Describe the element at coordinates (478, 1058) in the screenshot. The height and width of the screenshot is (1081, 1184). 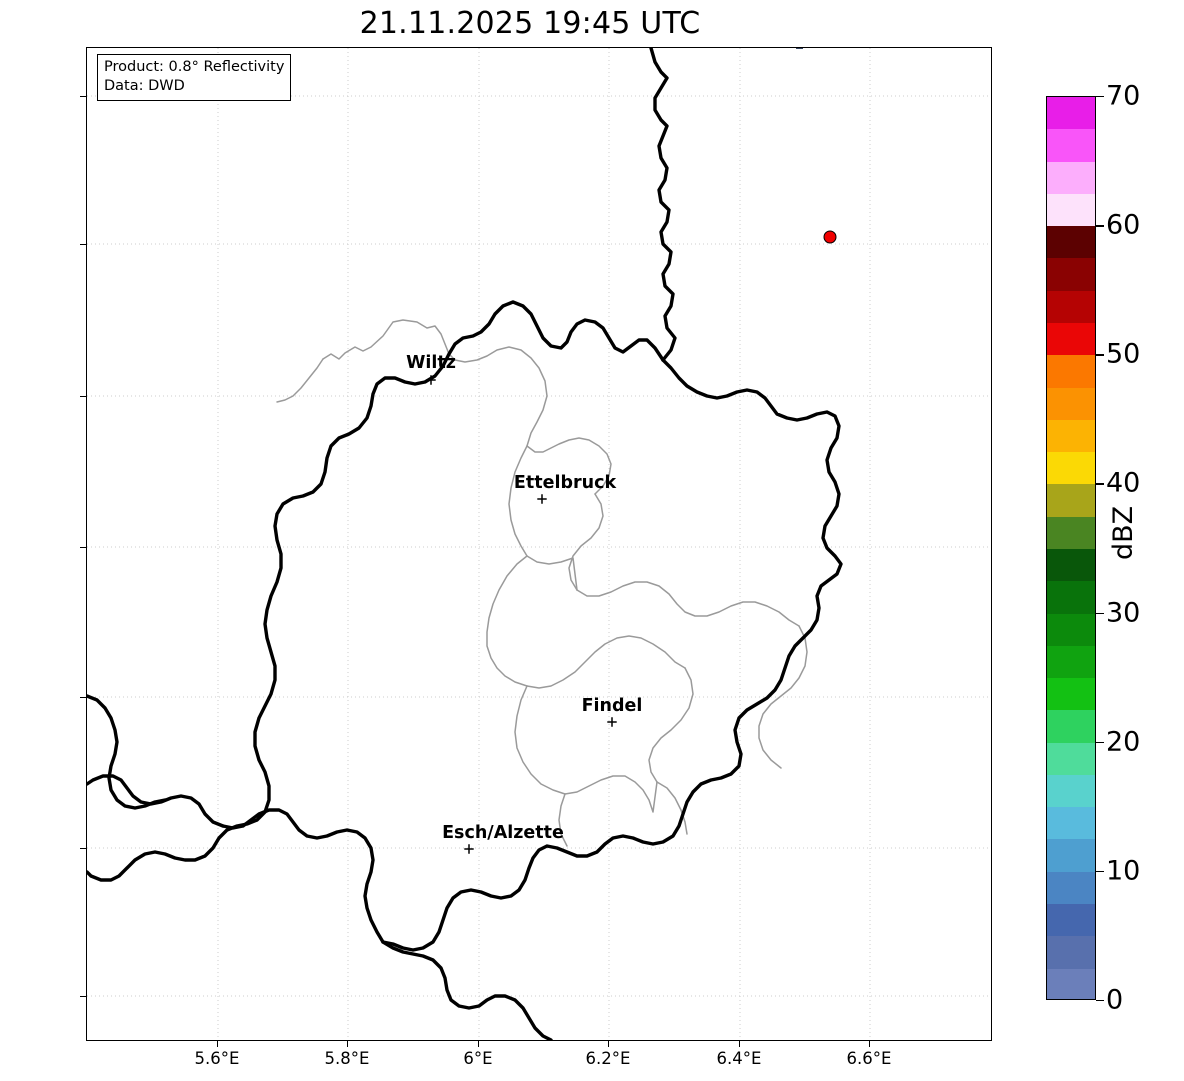
I see `longitude-tick-label: 6°E` at that location.